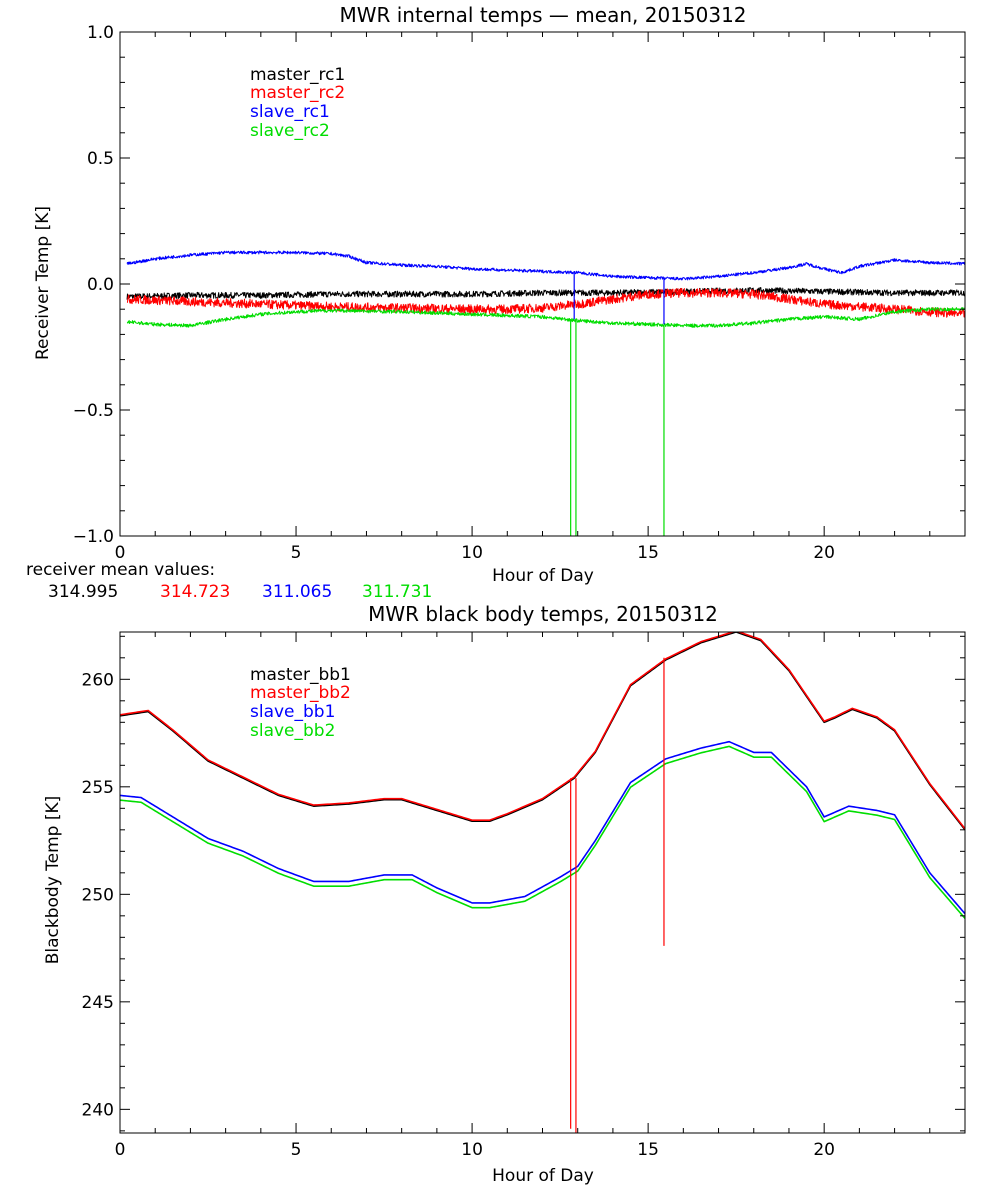 This screenshot has height=1200, width=1000. What do you see at coordinates (98, 1003) in the screenshot?
I see `y-tick-label: 245` at bounding box center [98, 1003].